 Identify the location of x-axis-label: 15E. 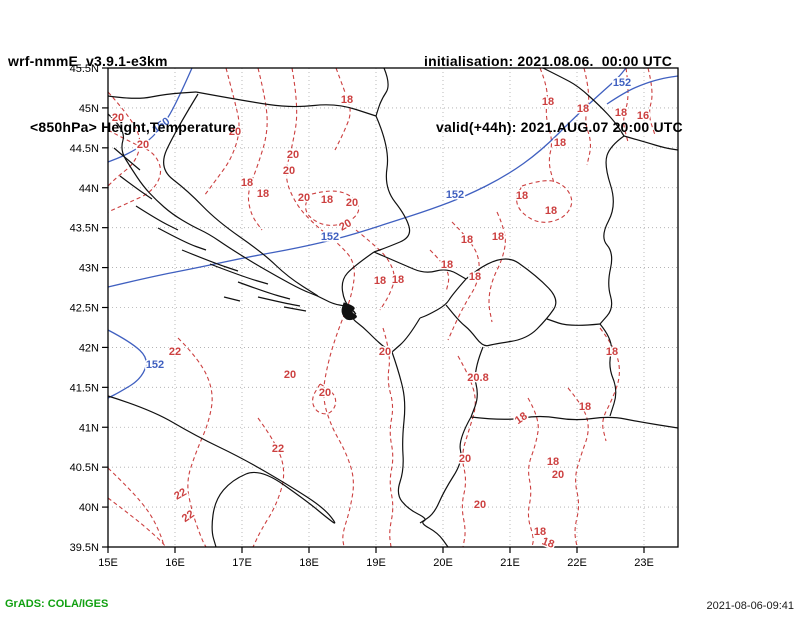
(108, 563).